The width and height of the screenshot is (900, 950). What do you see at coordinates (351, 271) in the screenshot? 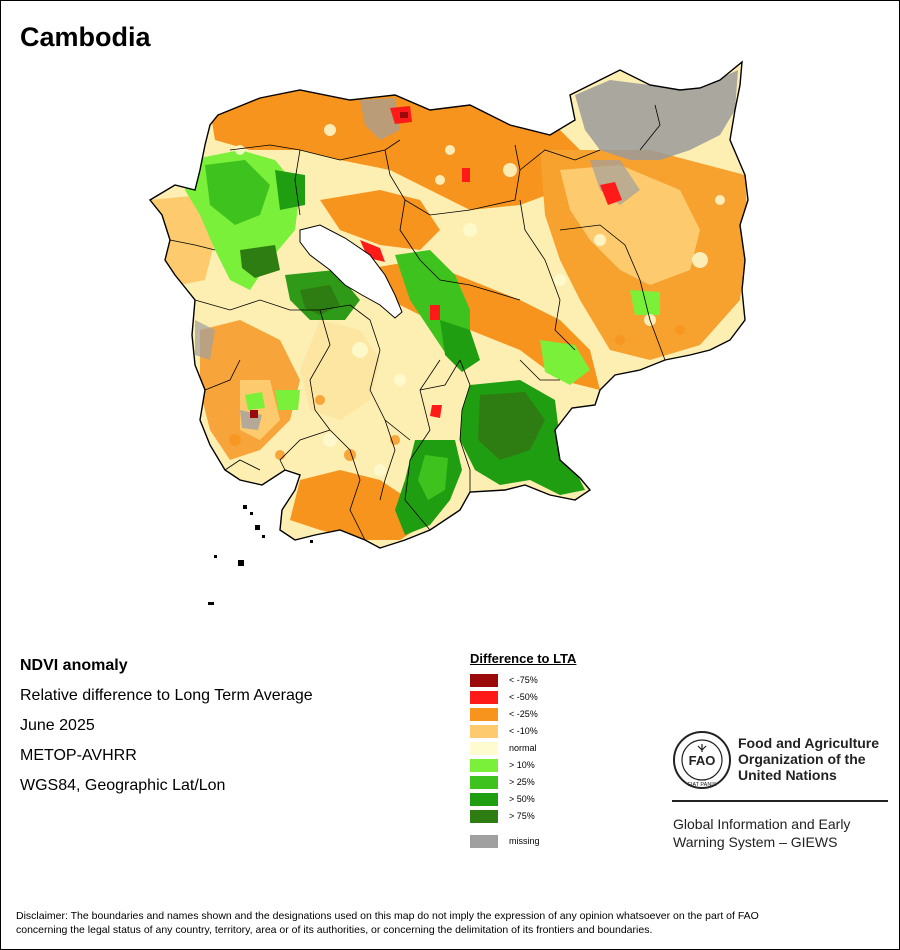
I see `tonle-sap-lake` at bounding box center [351, 271].